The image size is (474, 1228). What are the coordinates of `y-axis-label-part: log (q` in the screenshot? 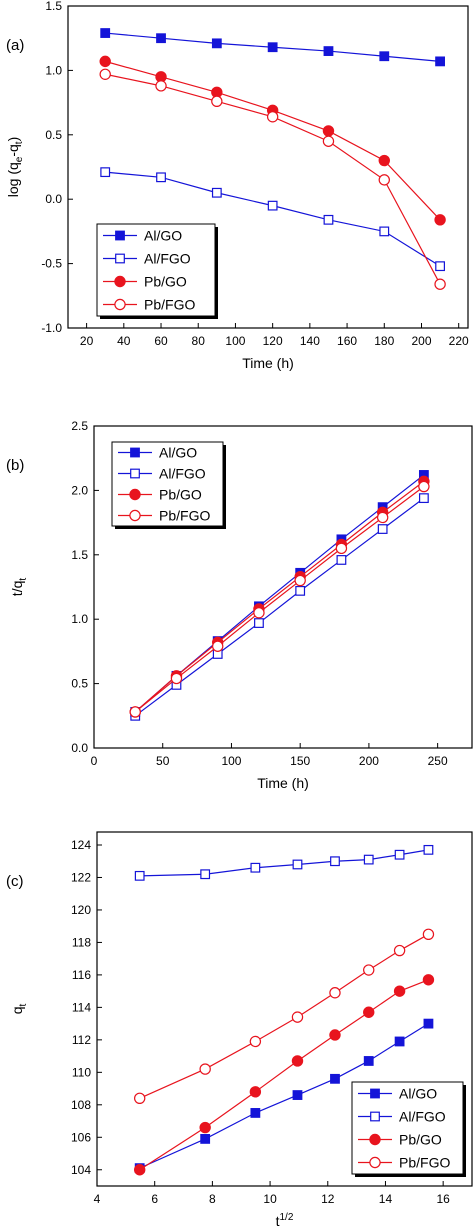 It's located at (13, 179).